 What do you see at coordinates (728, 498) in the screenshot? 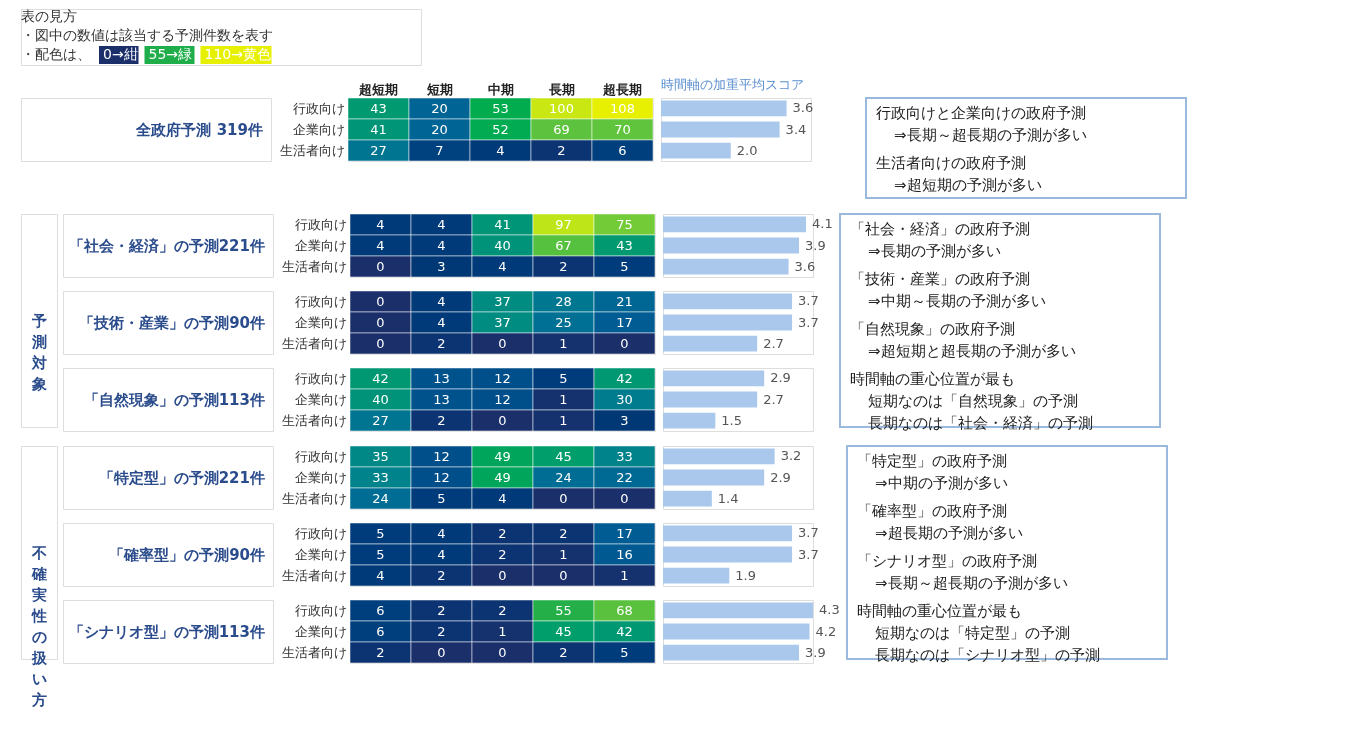
I see `data-label: 1.4` at bounding box center [728, 498].